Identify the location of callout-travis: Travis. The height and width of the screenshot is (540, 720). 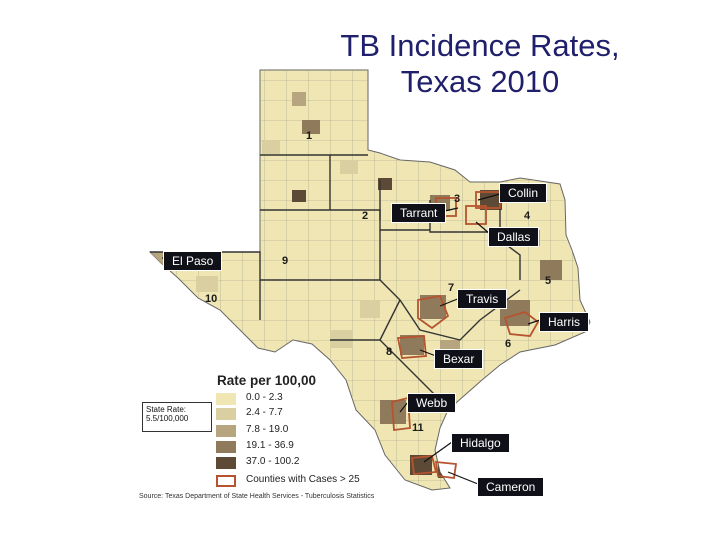
(482, 299).